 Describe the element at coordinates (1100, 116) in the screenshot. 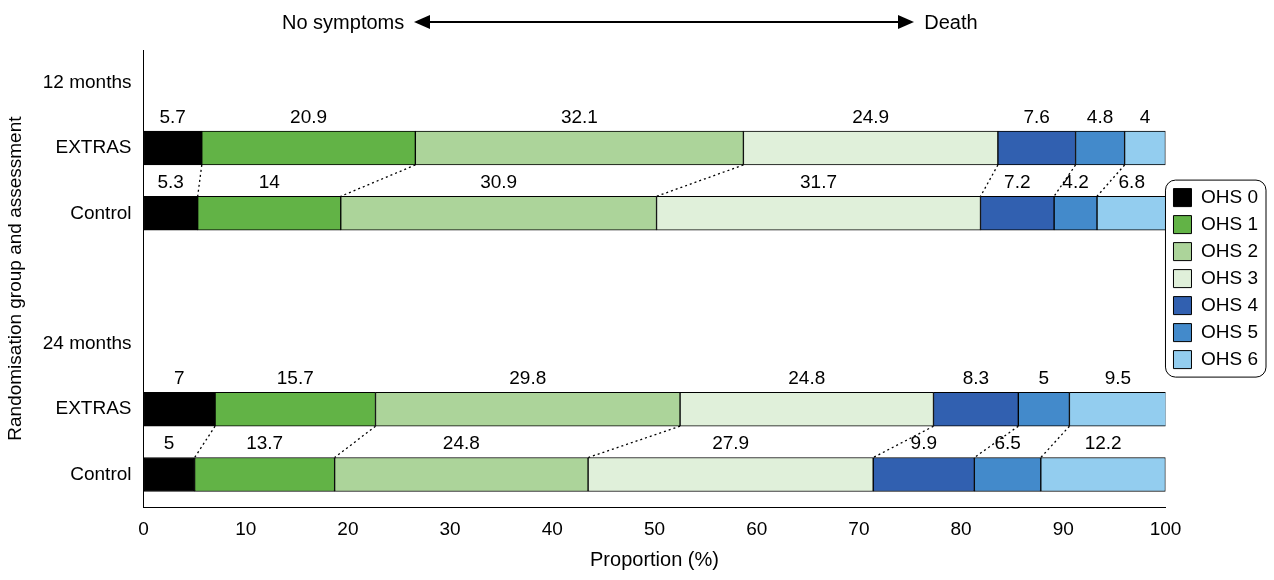

I see `data-label: 4.8` at that location.